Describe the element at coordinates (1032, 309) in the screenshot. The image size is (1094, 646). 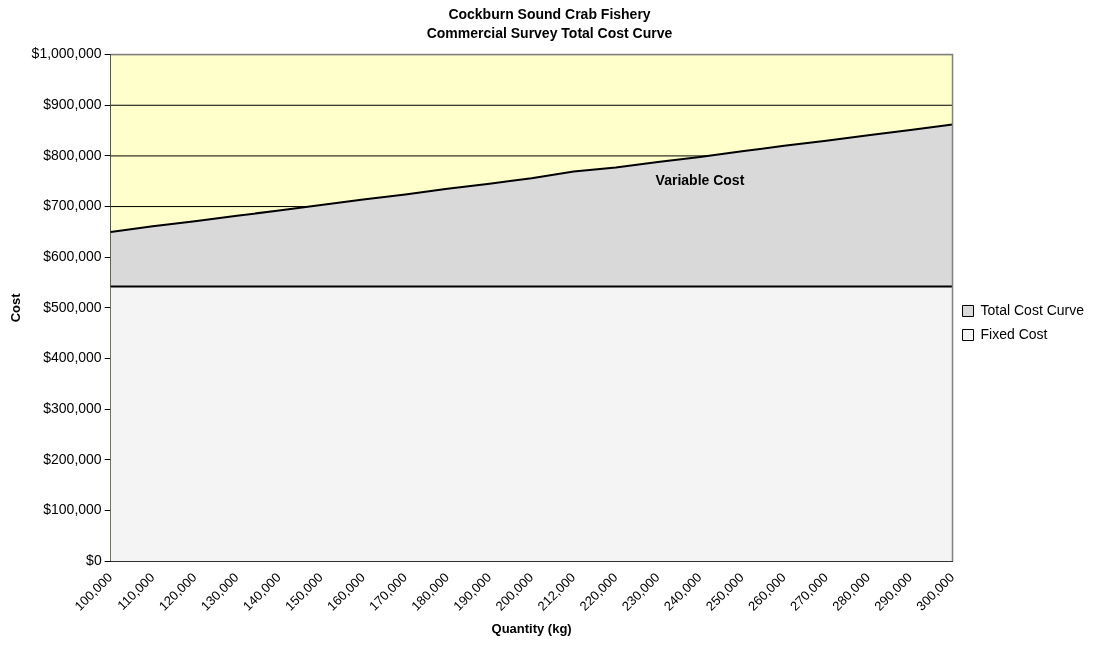
I see `legend-label: Total Cost Curve` at that location.